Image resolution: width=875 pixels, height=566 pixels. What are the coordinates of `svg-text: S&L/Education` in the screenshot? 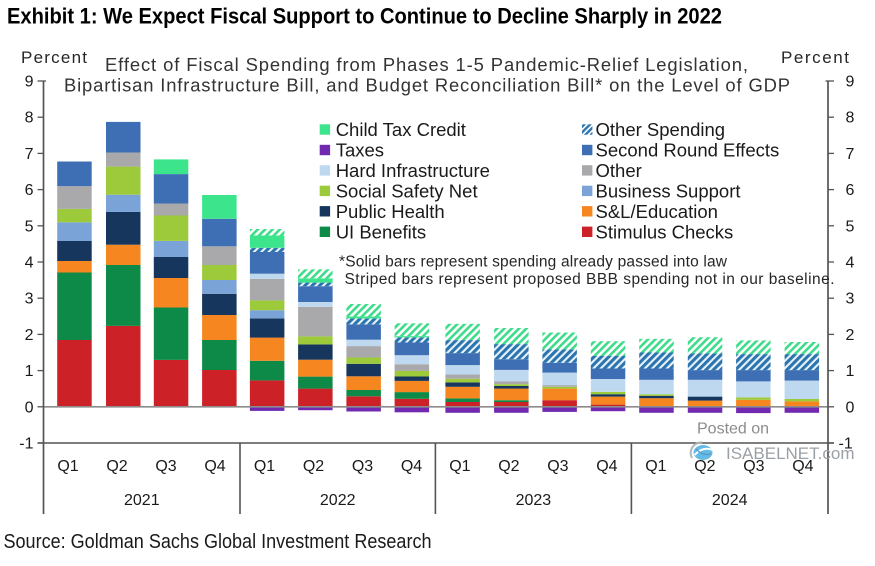 It's located at (657, 211).